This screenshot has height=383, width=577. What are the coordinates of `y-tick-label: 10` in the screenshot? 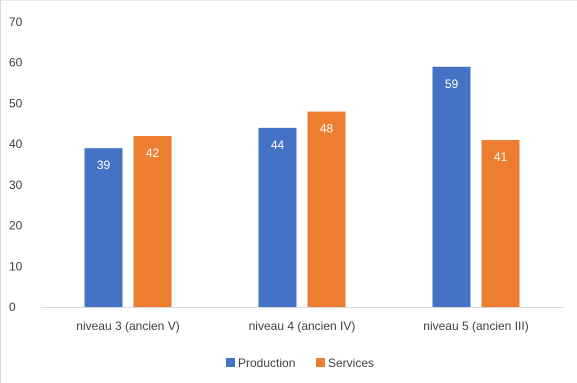 It's located at (16, 266).